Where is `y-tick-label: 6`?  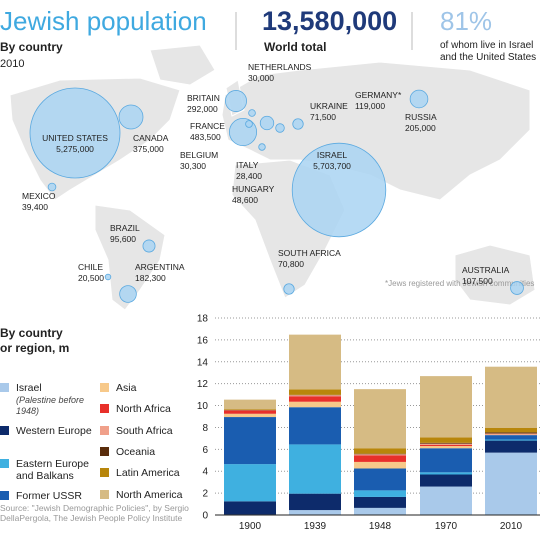 y-tick-label: 6 is located at coordinates (205, 450).